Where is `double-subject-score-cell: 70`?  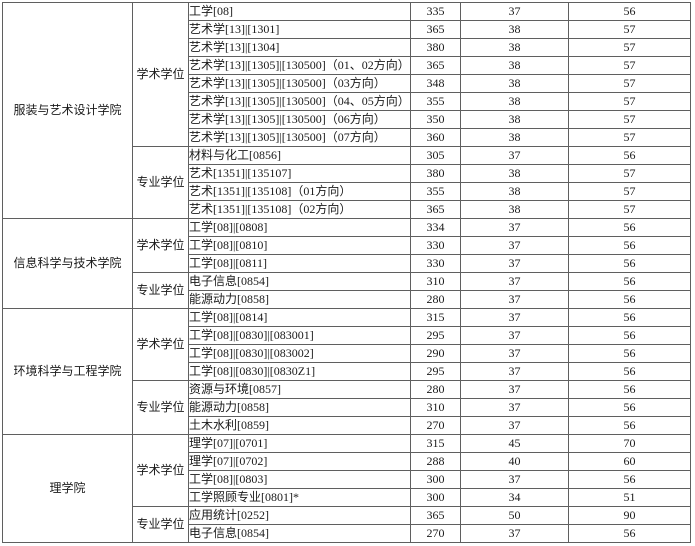
double-subject-score-cell: 70 is located at coordinates (629, 443).